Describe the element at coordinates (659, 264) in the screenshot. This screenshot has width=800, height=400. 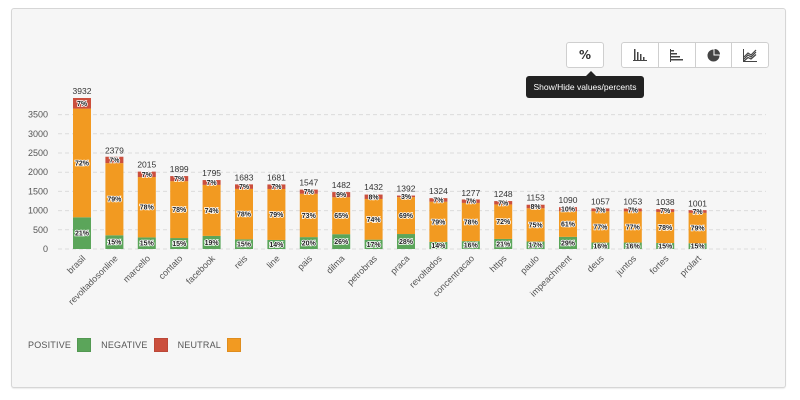
I see `x-category-label: fortes` at that location.